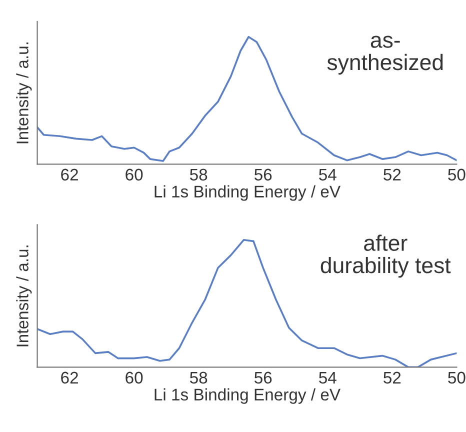 The image size is (466, 432). Describe the element at coordinates (385, 55) in the screenshot. I see `annotation: as- synthesized` at that location.